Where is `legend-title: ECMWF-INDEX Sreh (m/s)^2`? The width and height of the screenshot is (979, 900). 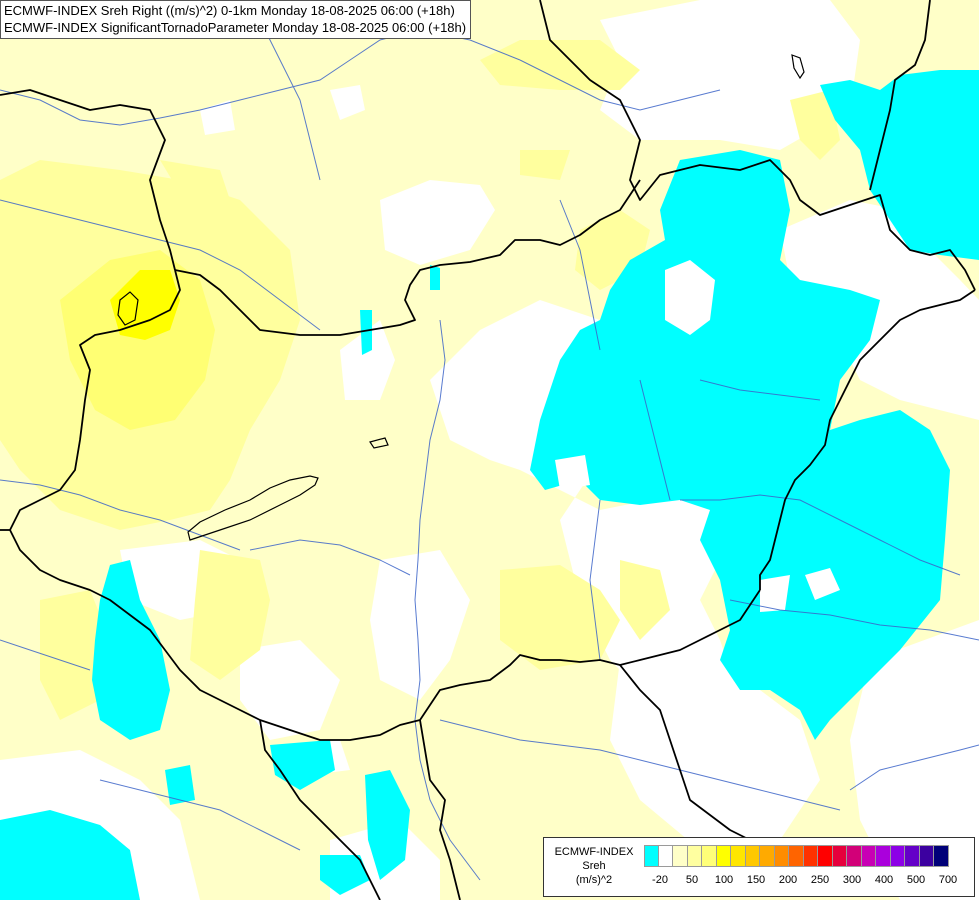 legend-title: ECMWF-INDEX Sreh (m/s)^2 is located at coordinates (594, 866).